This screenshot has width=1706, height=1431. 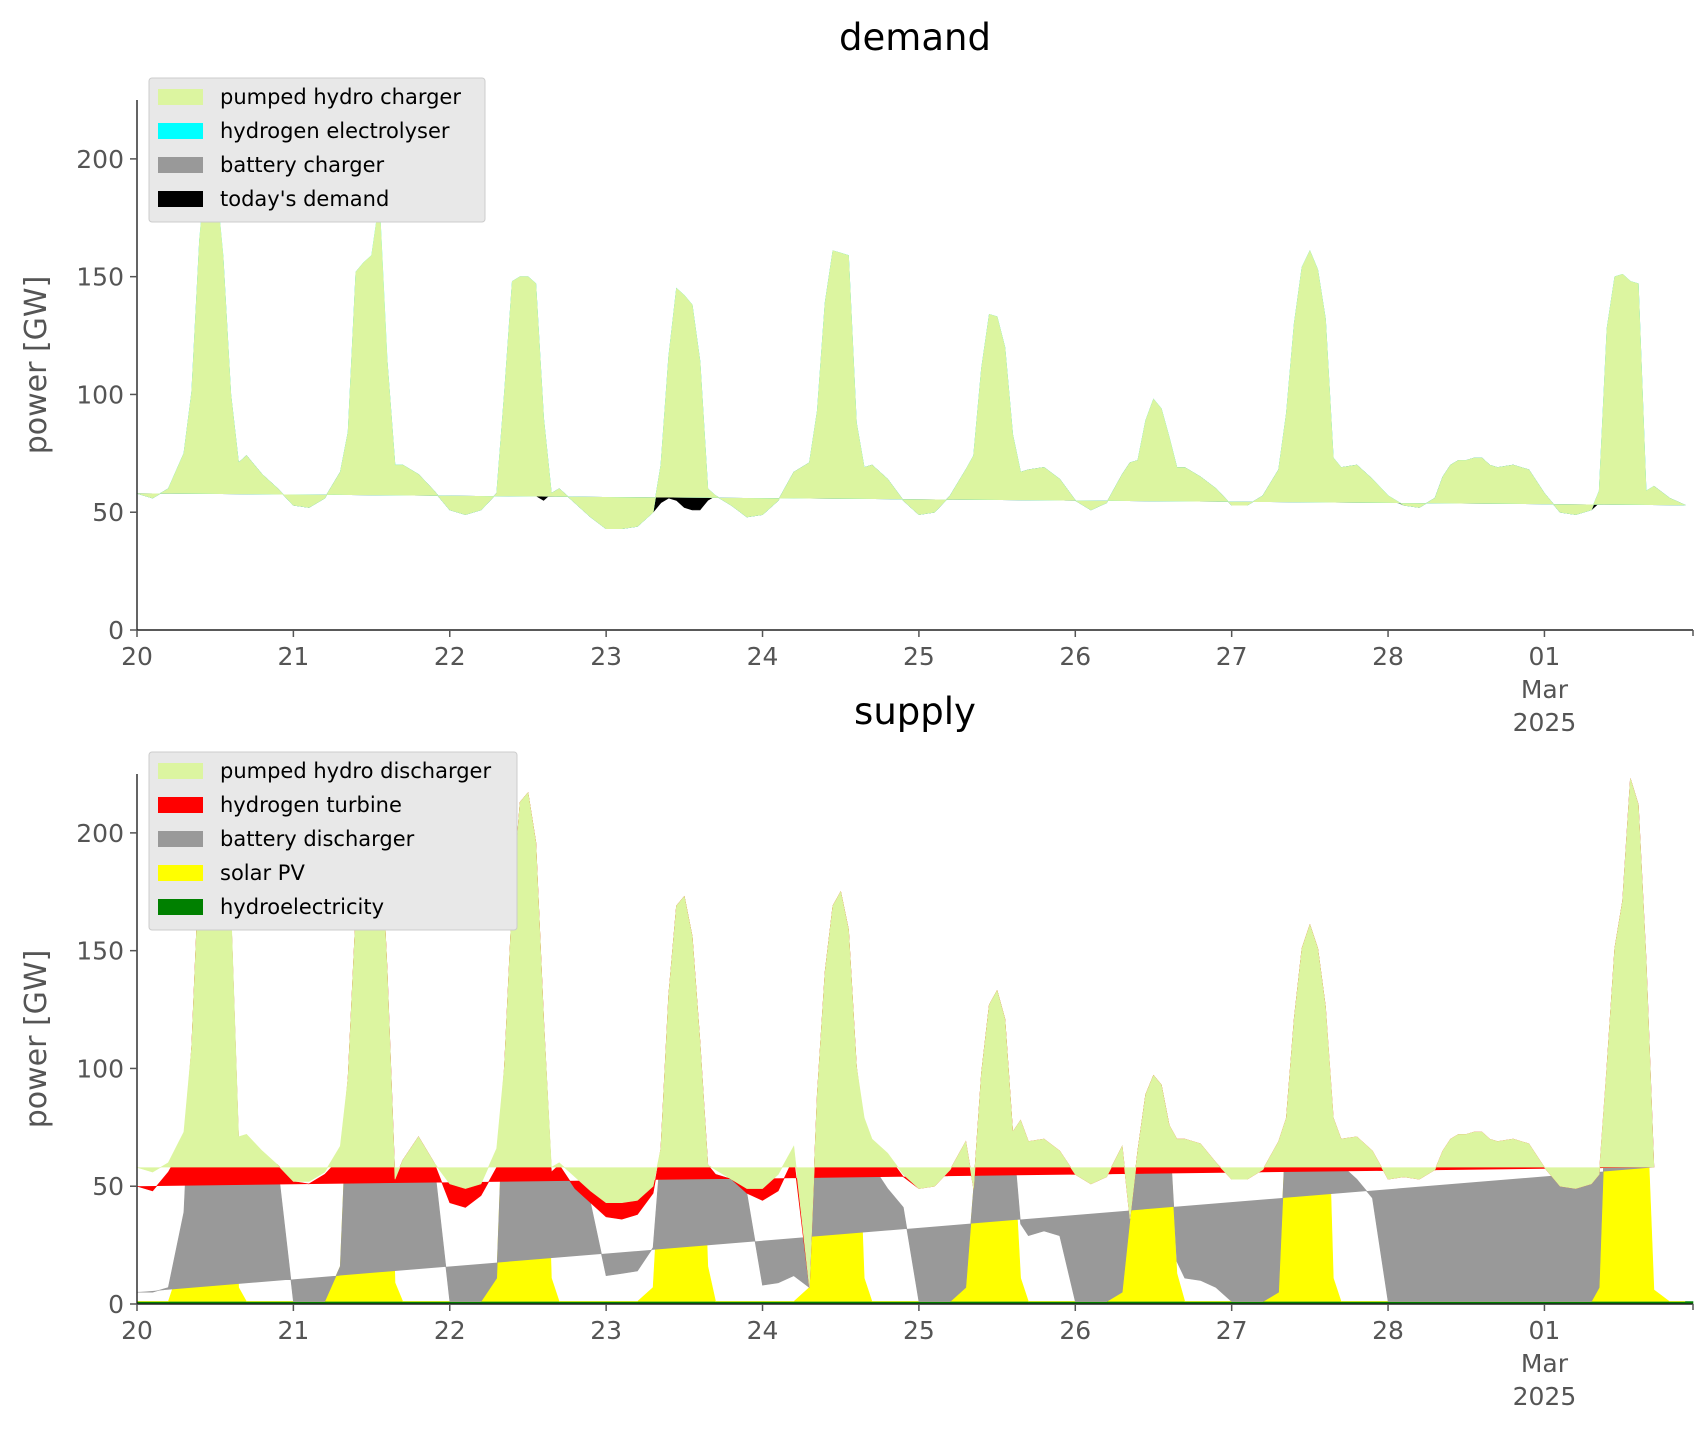 I want to click on legend-label-hydrogen-electrolyser: hydrogen electrolyser, so click(x=335, y=131).